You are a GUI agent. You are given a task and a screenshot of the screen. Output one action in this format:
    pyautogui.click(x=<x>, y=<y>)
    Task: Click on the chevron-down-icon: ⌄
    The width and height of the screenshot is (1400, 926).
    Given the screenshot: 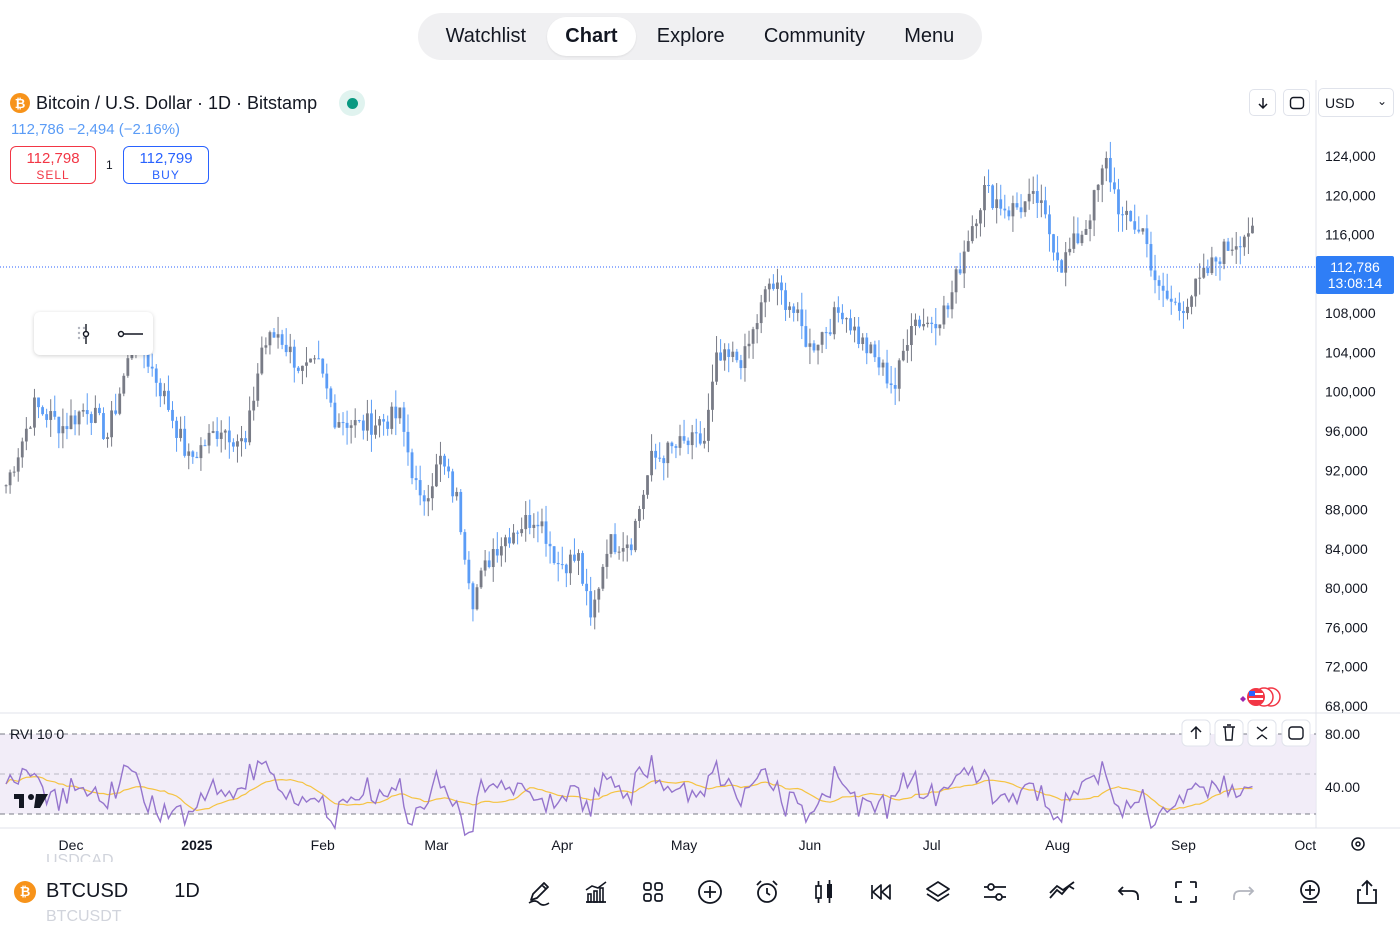 What is the action you would take?
    pyautogui.click(x=1381, y=101)
    